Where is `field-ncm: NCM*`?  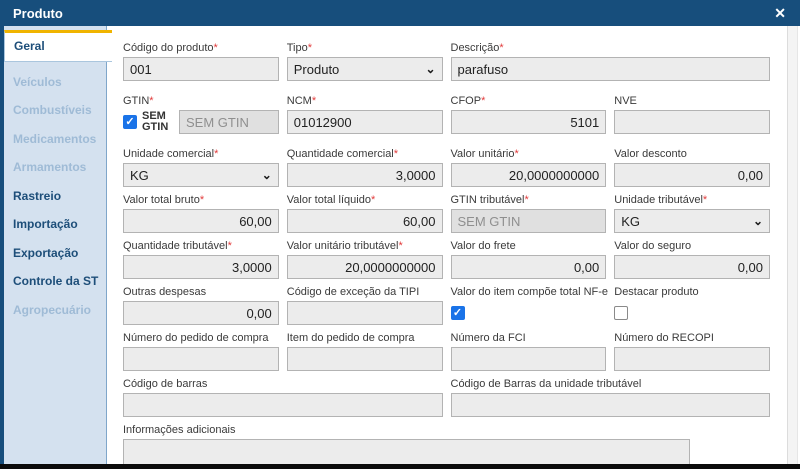
field-ncm: NCM* is located at coordinates (364, 114).